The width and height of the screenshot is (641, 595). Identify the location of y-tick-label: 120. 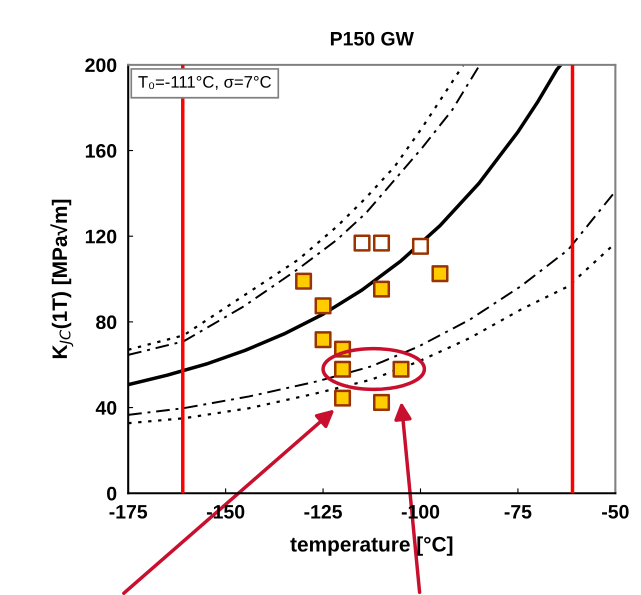
(101, 237).